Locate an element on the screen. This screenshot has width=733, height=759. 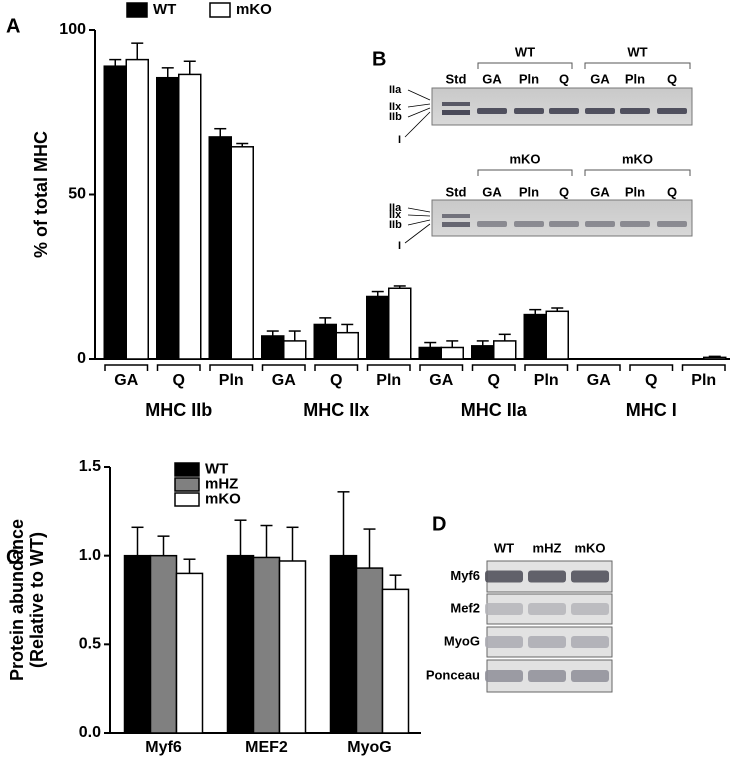
legend-label: WT is located at coordinates (164, 9).